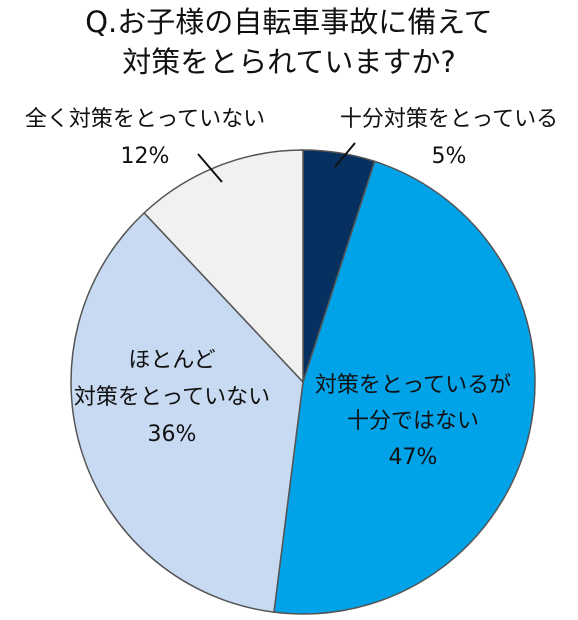 The width and height of the screenshot is (578, 620). I want to click on slice-label-mostly-not-line-2: 対策をとっていない, so click(172, 397).